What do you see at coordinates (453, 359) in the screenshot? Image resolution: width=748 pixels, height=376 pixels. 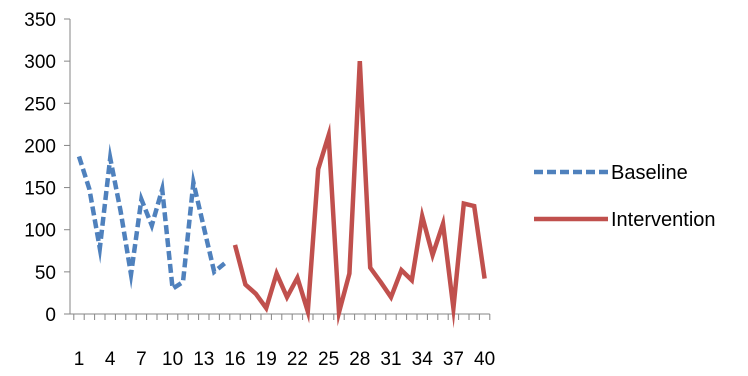 I see `x-tick-label: 37` at bounding box center [453, 359].